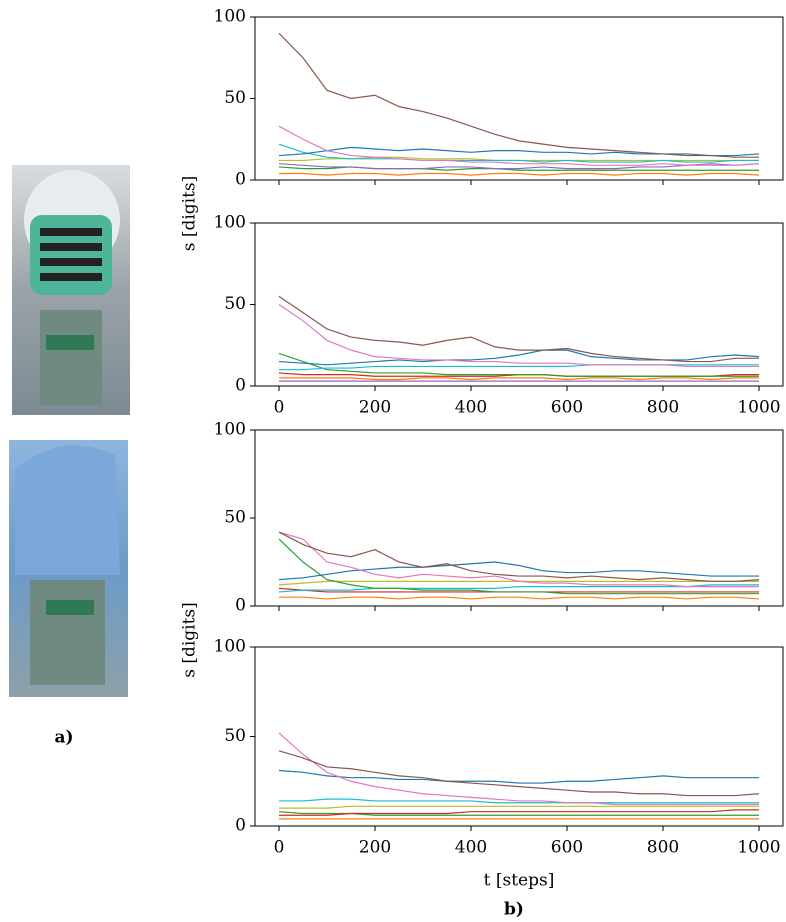  I want to click on panel-label: a), so click(63, 738).